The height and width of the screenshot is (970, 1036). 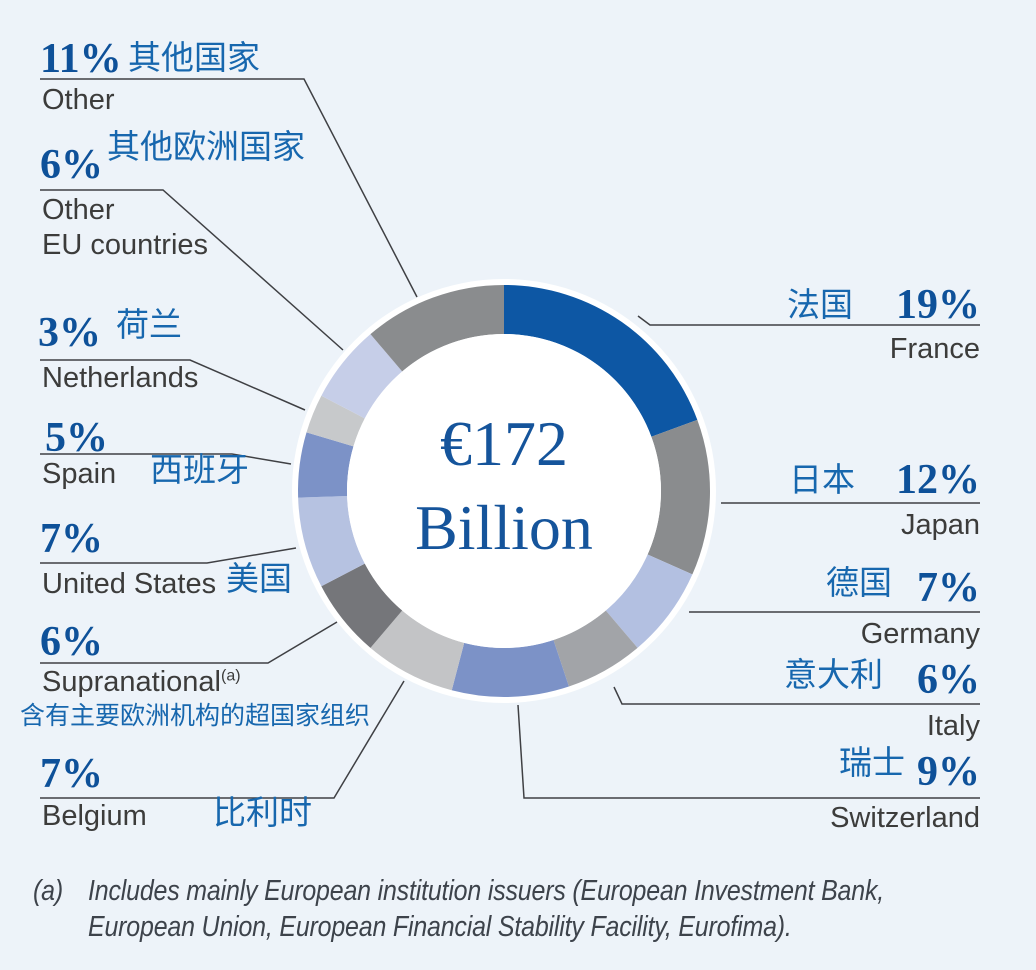 I want to click on leader-line-netherlands, so click(x=173, y=385).